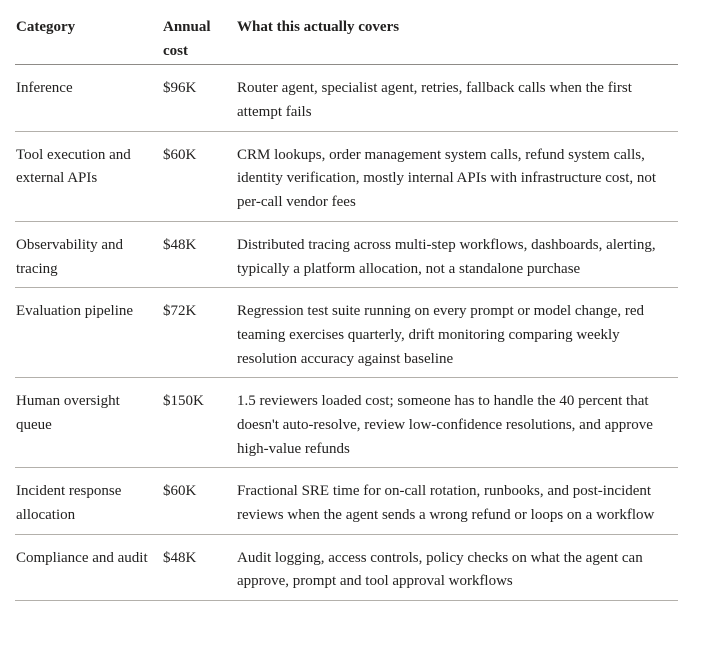 The image size is (704, 663). What do you see at coordinates (88, 176) in the screenshot?
I see `category-cell: Tool execution and external APIs` at bounding box center [88, 176].